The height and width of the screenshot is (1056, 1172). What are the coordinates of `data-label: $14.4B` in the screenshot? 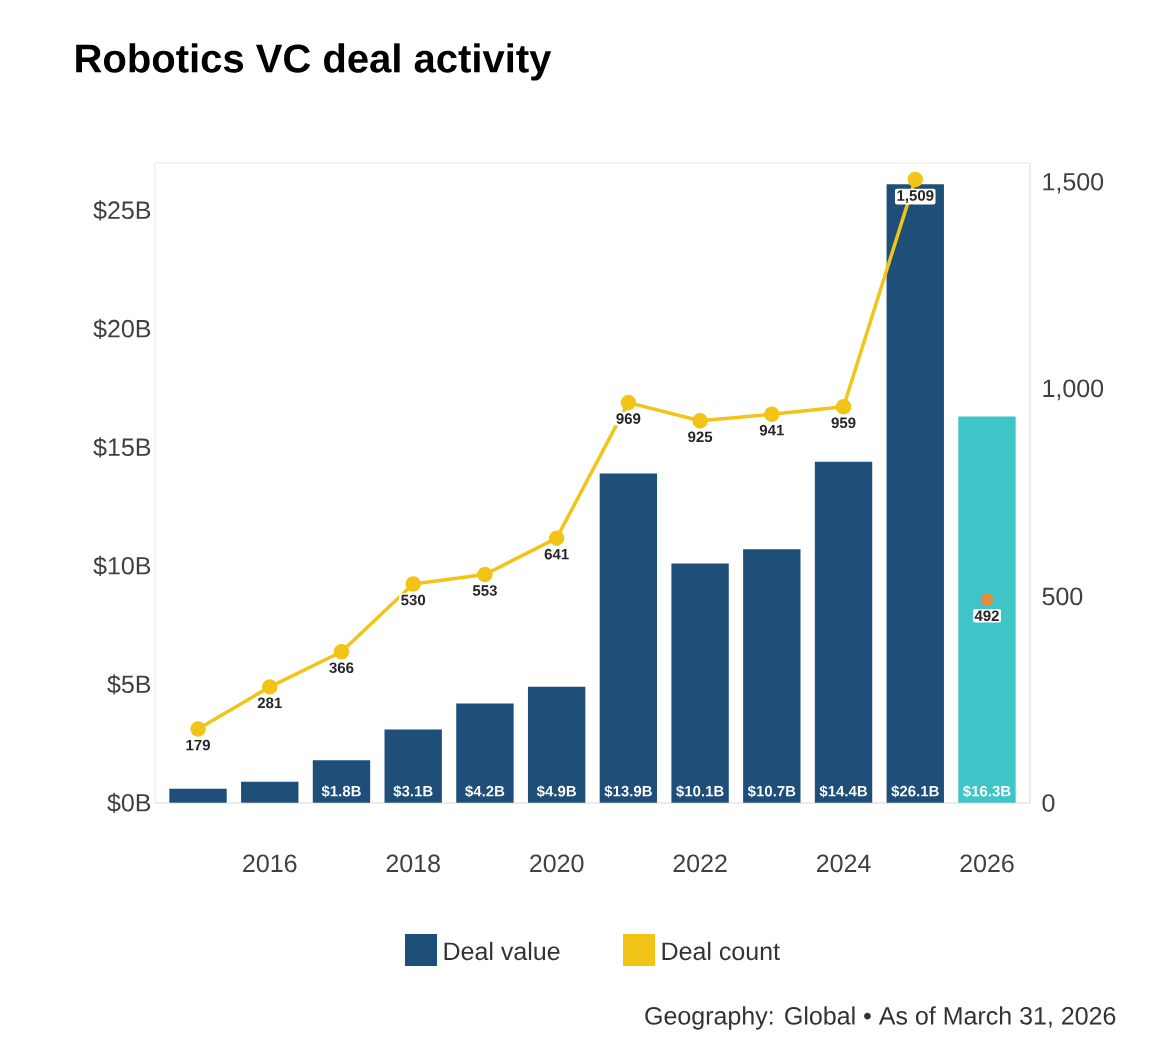 It's located at (843, 791).